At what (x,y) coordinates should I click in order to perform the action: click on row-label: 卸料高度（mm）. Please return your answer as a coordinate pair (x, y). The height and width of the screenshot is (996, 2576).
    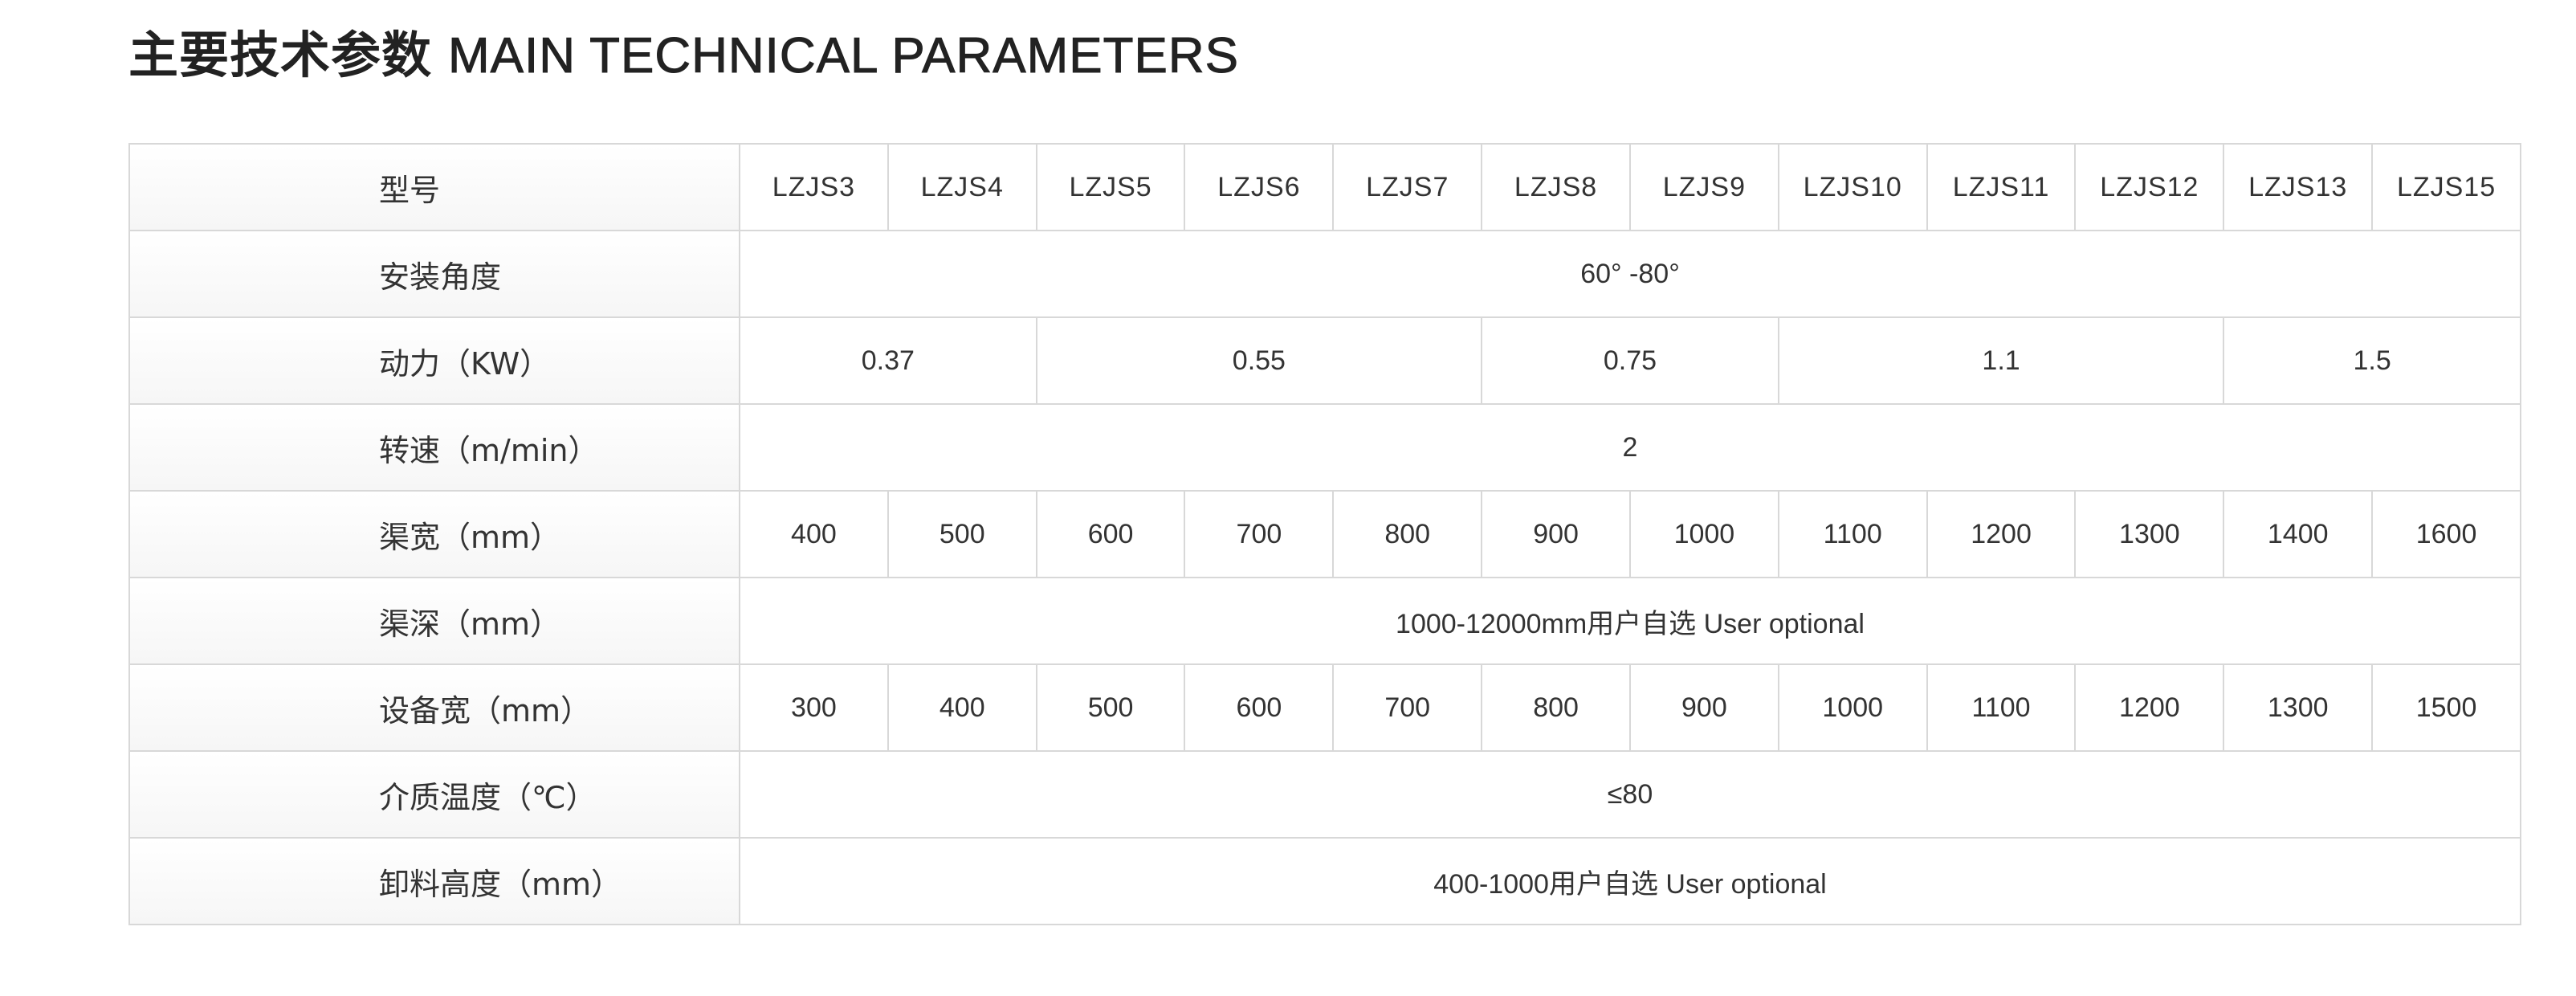
    Looking at the image, I should click on (434, 881).